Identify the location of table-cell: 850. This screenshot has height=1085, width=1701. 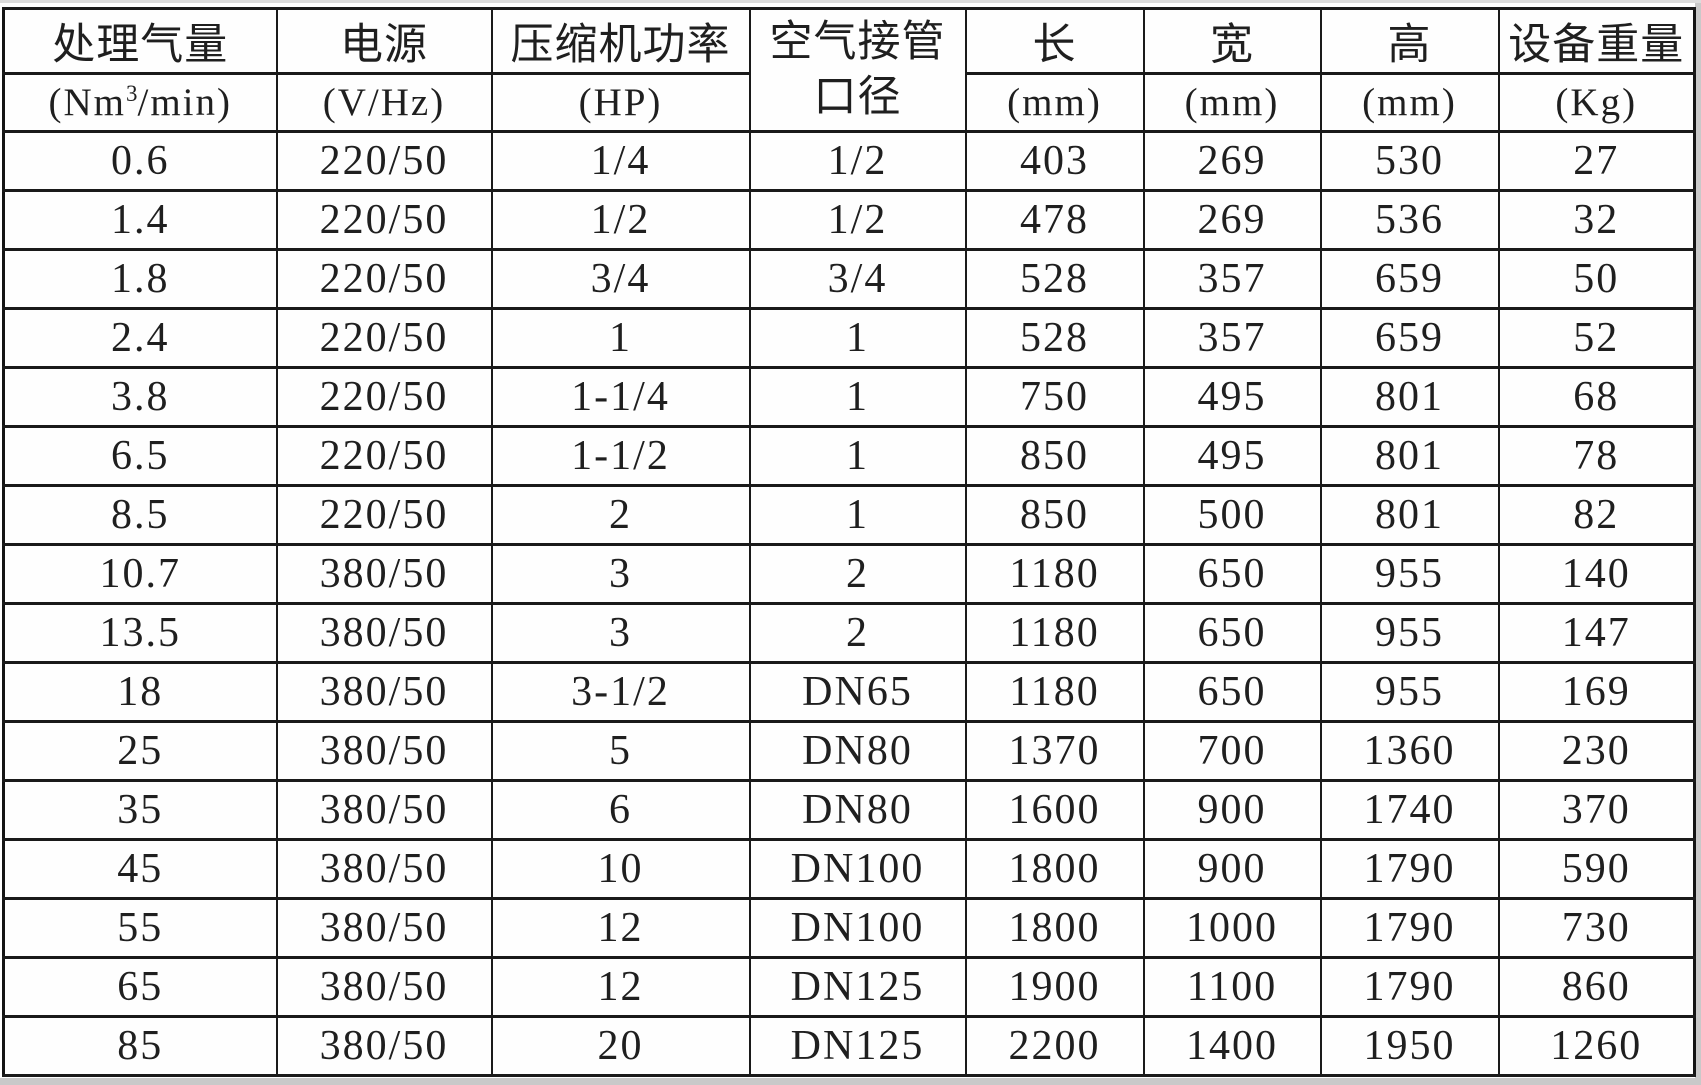
(1054, 456).